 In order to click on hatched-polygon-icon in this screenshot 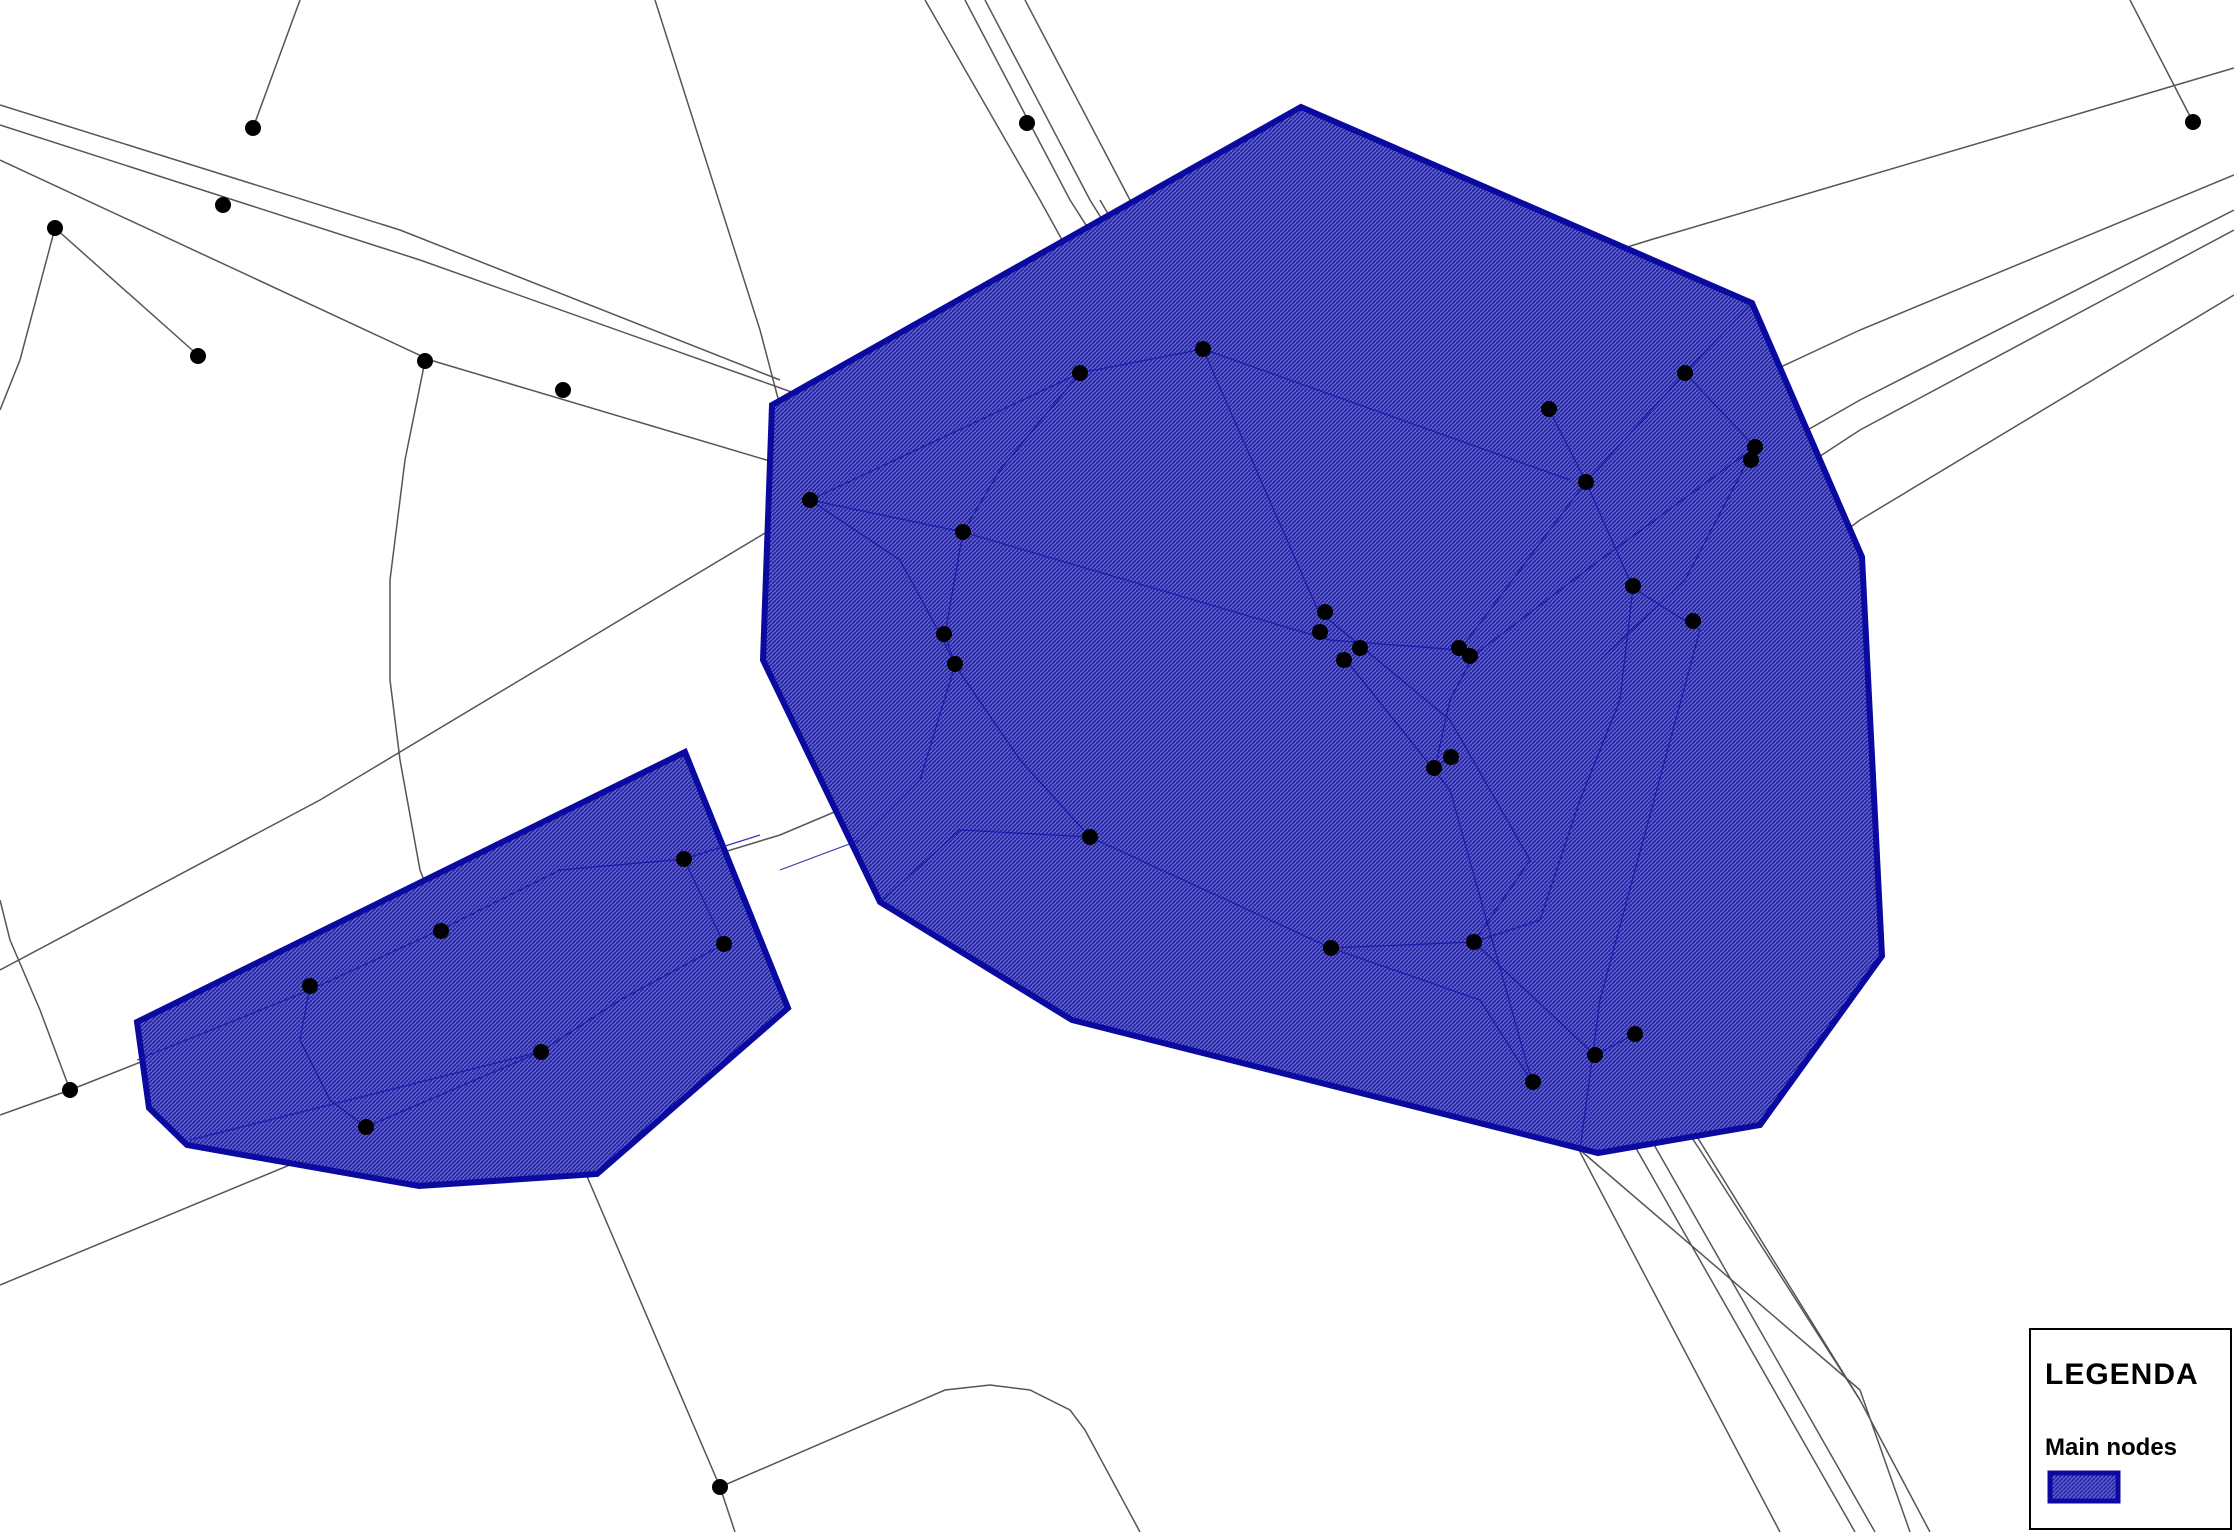, I will do `click(2084, 1487)`.